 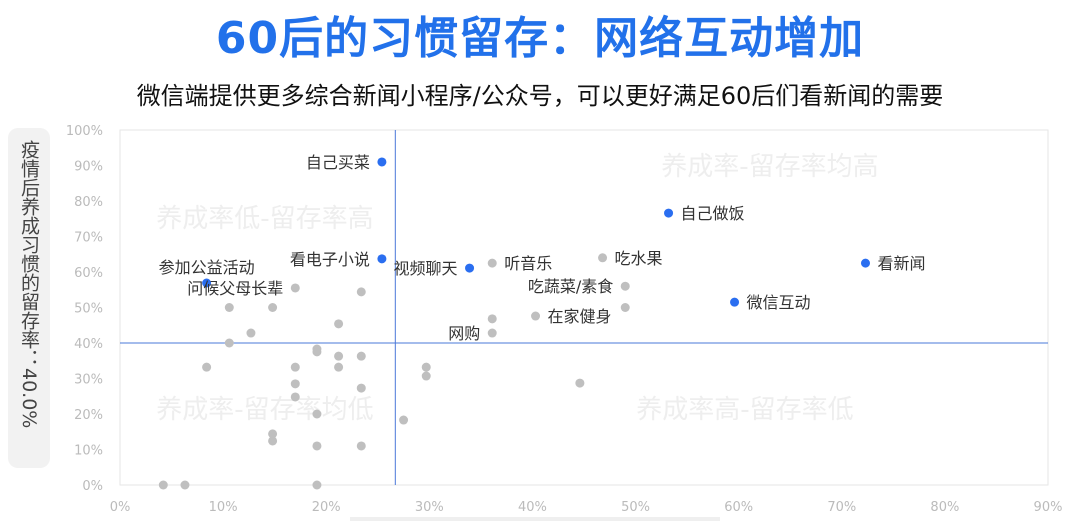 What do you see at coordinates (426, 268) in the screenshot?
I see `data-label: 视频聊天` at bounding box center [426, 268].